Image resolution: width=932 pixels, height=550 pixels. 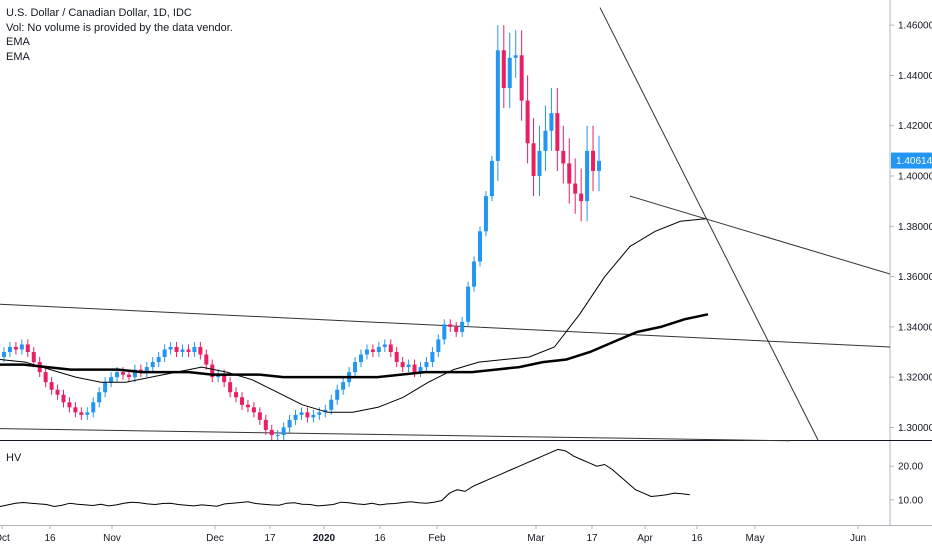 I want to click on symbol-title: U.S. Dollar / Canadian Dollar, 1D, IDC, so click(x=99, y=13).